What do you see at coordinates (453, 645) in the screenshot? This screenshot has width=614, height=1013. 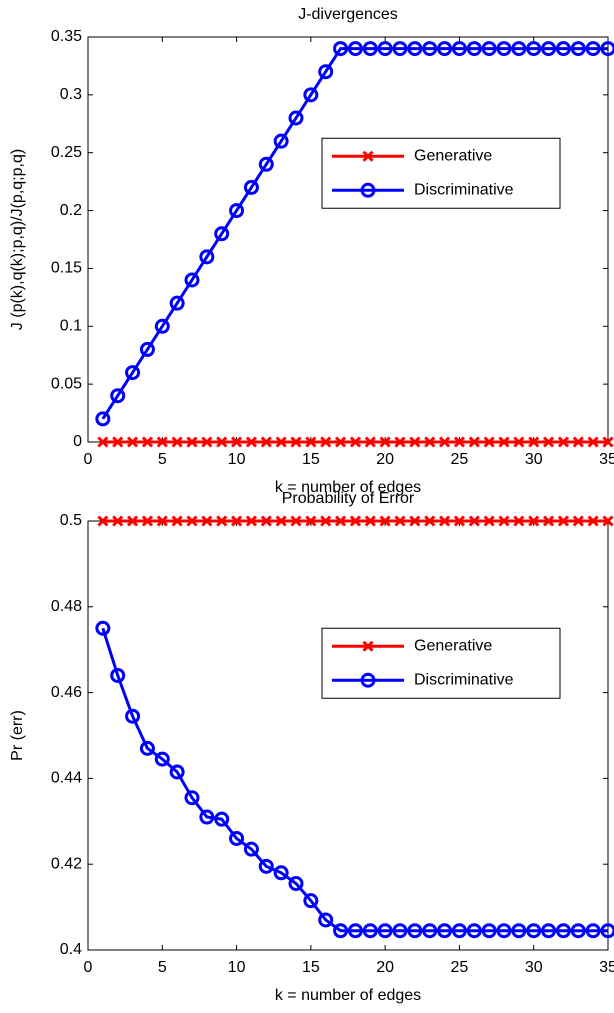 I see `legend-label: Generative` at bounding box center [453, 645].